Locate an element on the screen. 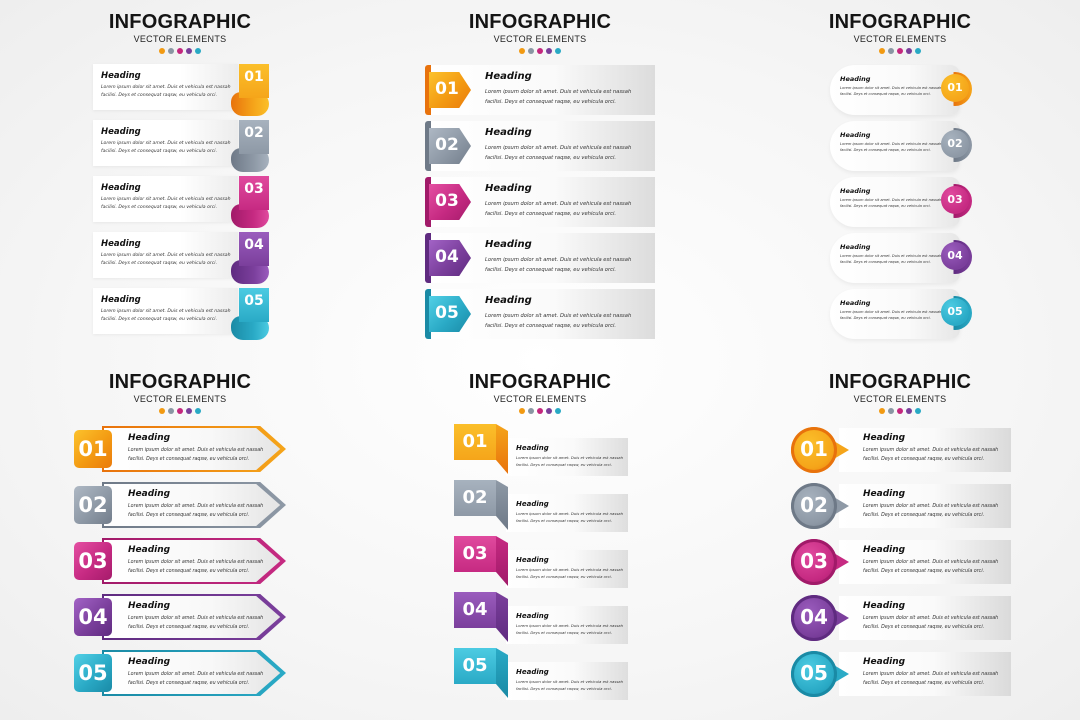 This screenshot has height=720, width=1080. number-square: 02 is located at coordinates (93, 505).